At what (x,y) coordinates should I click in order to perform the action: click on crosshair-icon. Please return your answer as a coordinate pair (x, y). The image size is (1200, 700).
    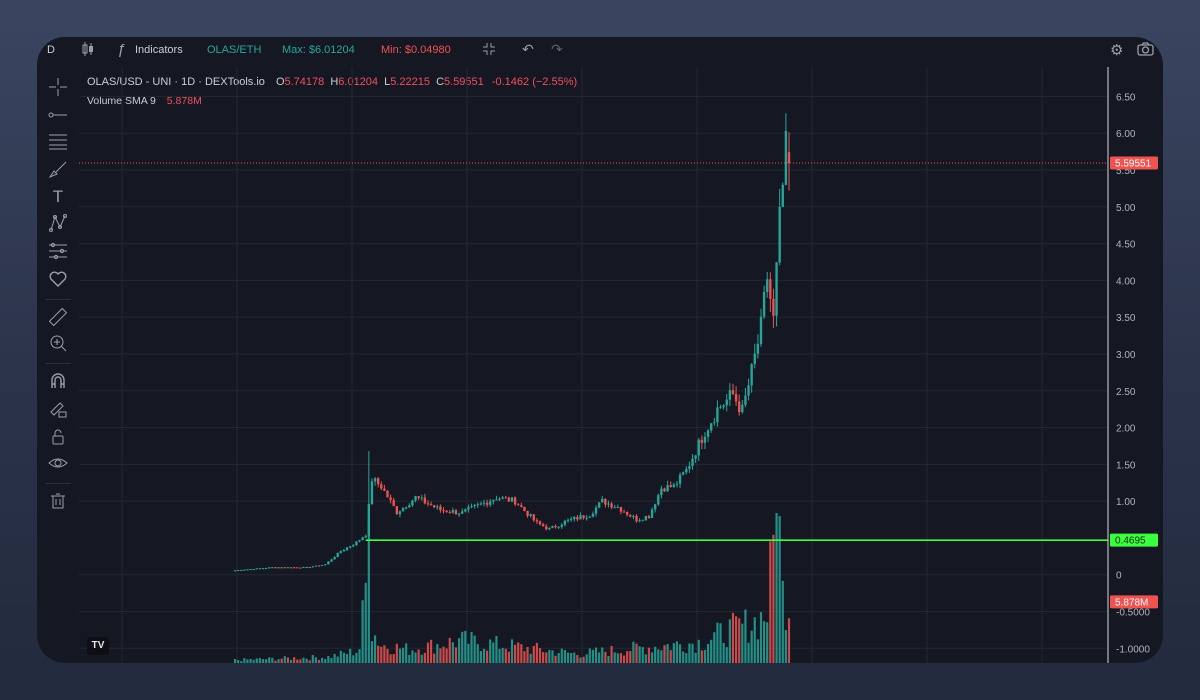
    Looking at the image, I should click on (58, 89).